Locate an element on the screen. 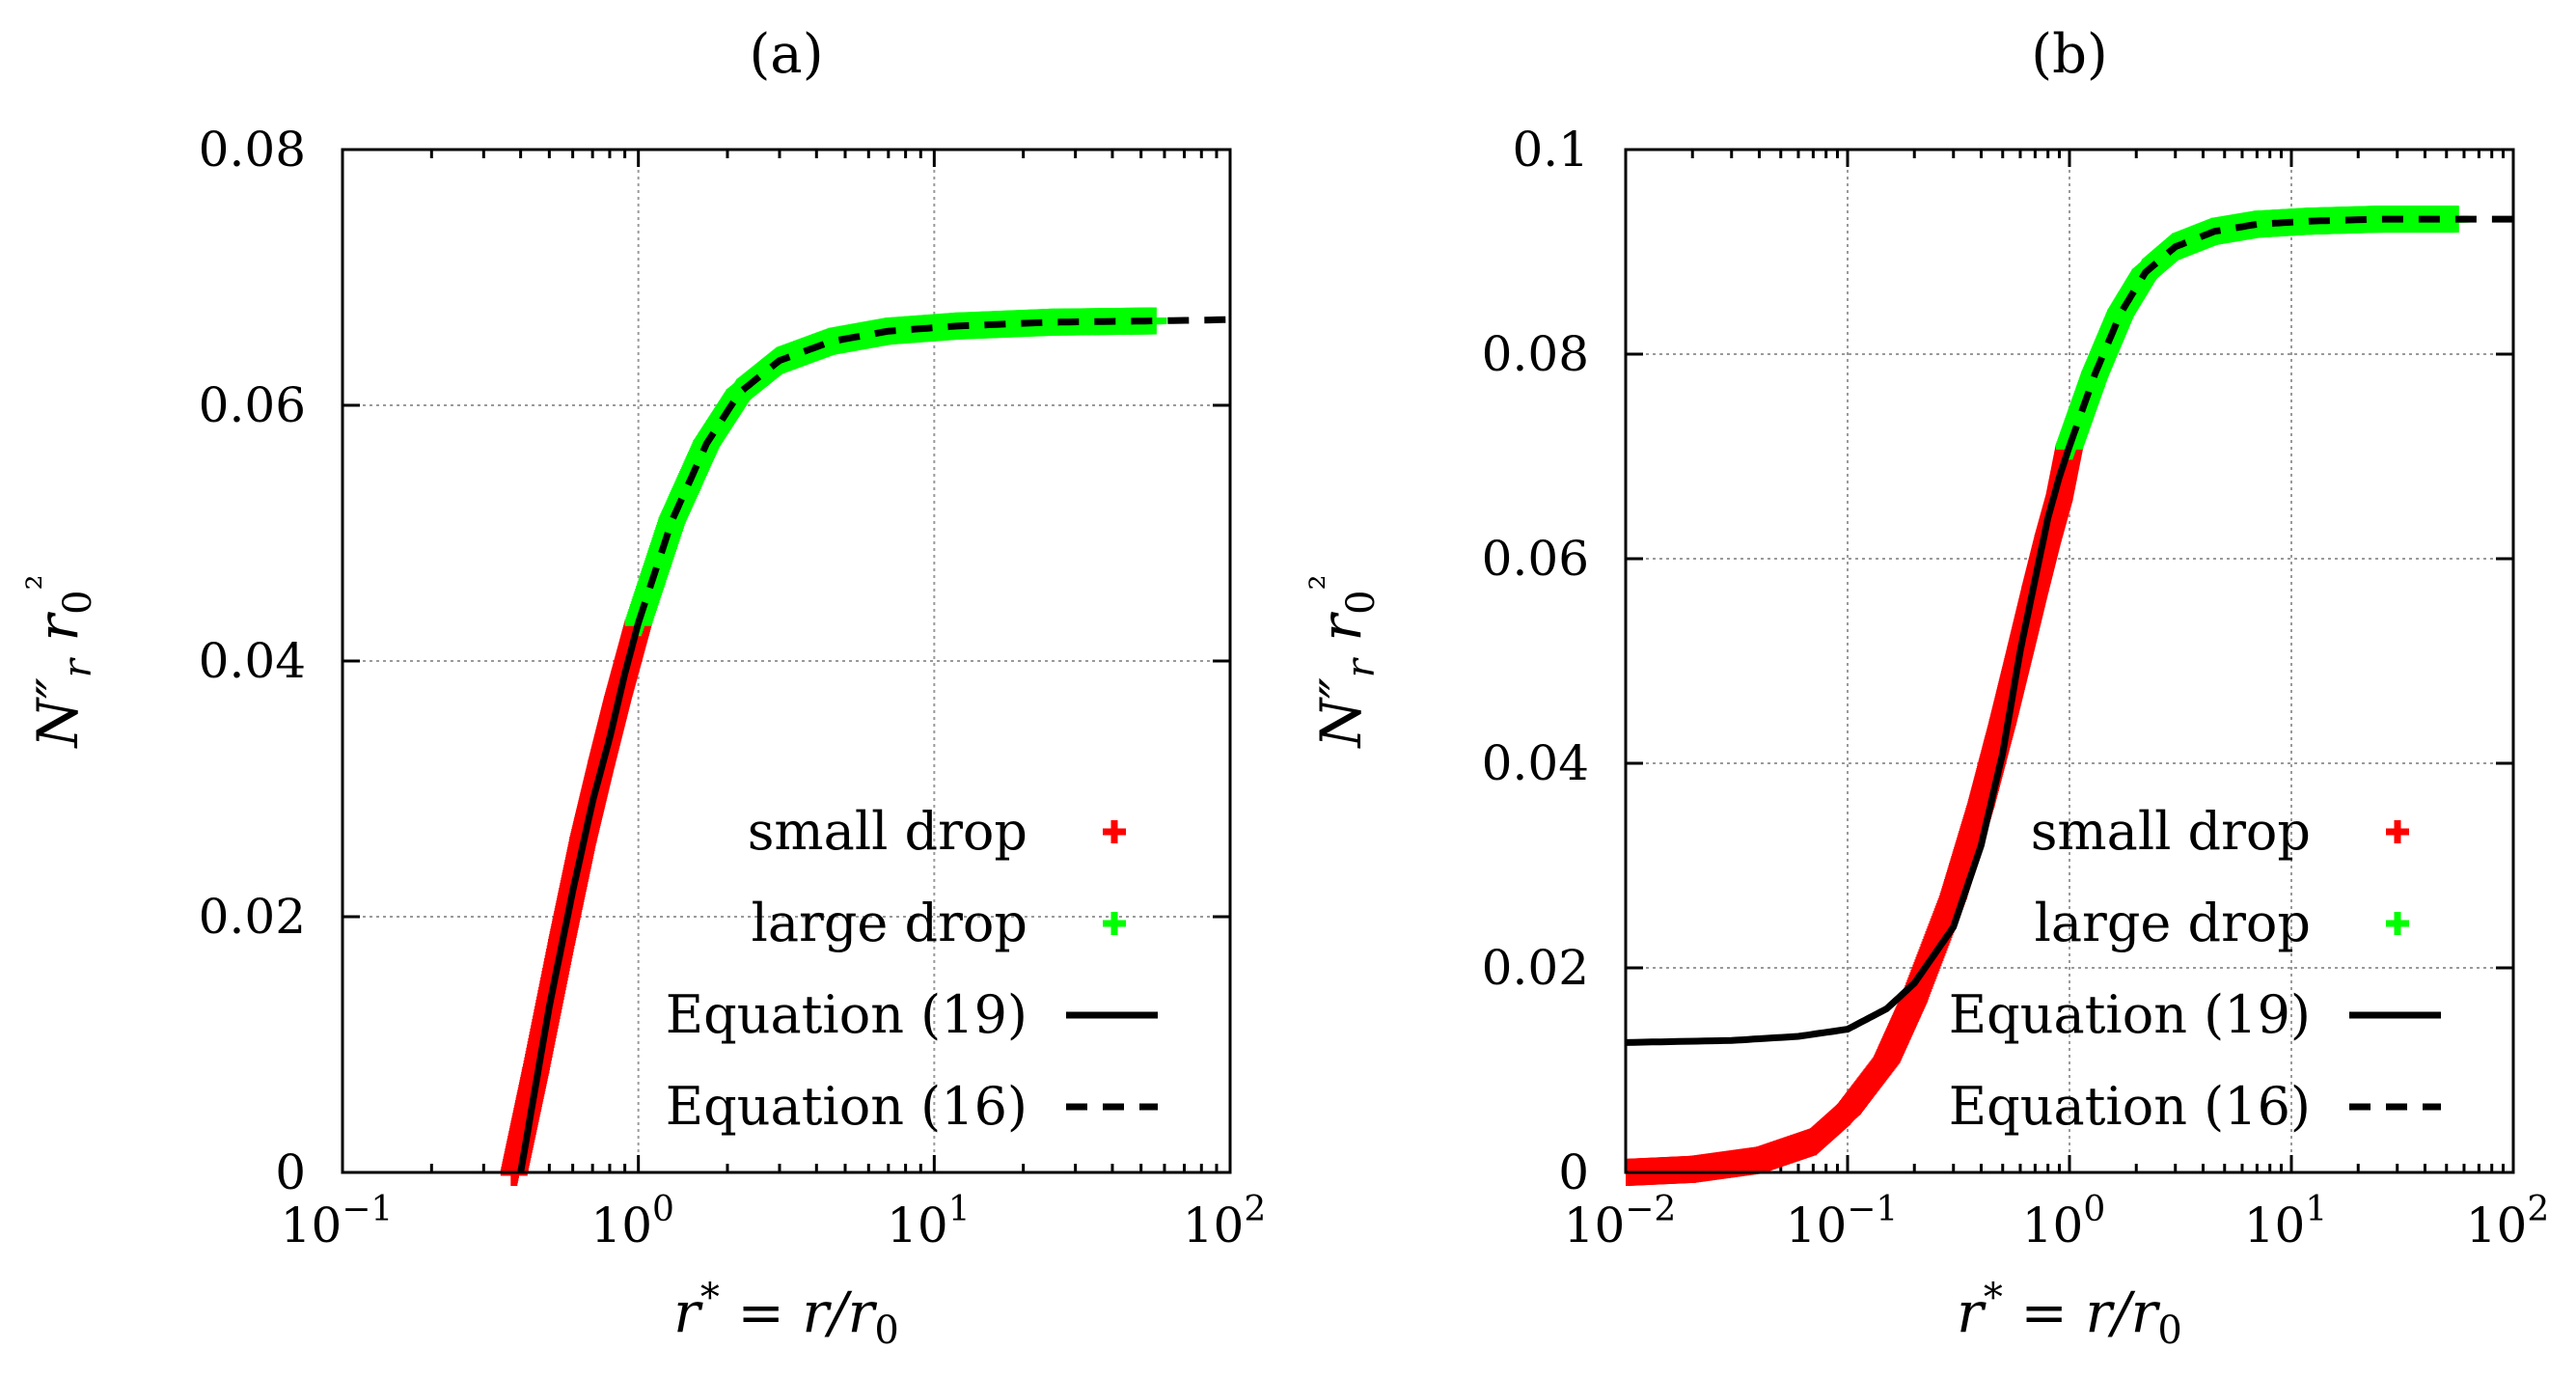 The width and height of the screenshot is (2576, 1377). panel-0-y-tick-label: 0.04 is located at coordinates (252, 661).